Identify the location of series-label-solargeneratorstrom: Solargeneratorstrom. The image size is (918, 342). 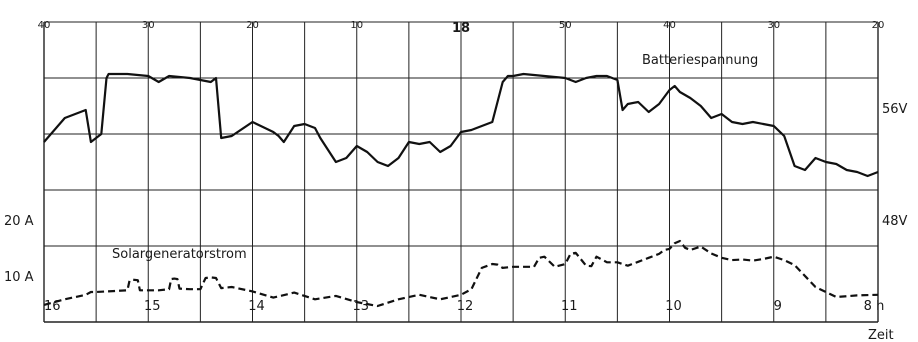
(179, 254).